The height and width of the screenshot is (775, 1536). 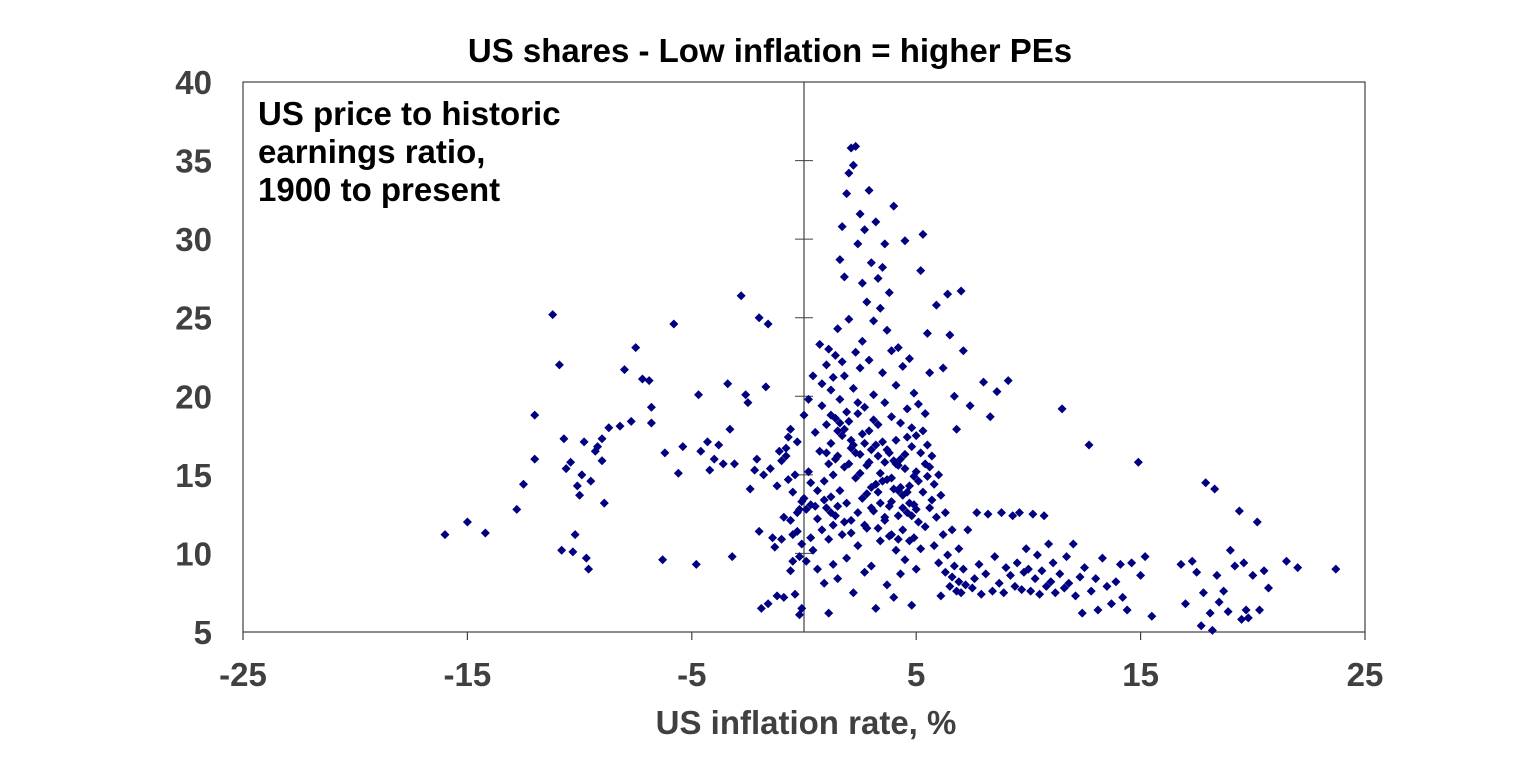 What do you see at coordinates (806, 722) in the screenshot?
I see `x-axis-label: US inflation rate, %` at bounding box center [806, 722].